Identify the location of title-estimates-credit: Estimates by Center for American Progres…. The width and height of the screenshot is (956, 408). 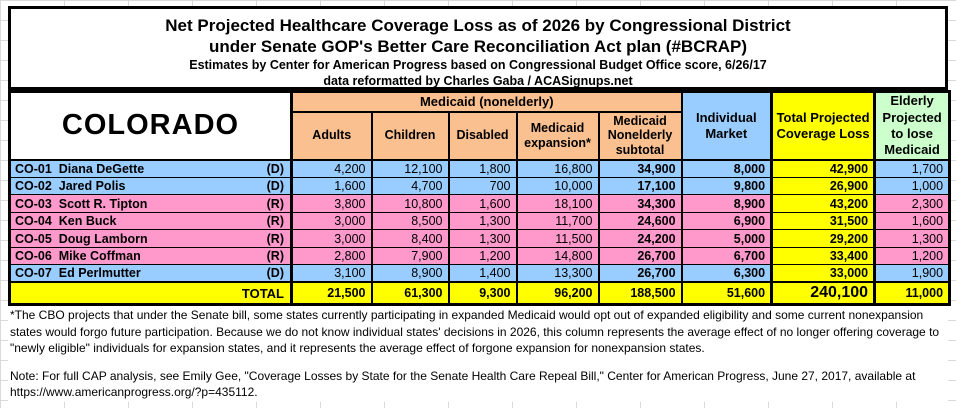
(478, 65).